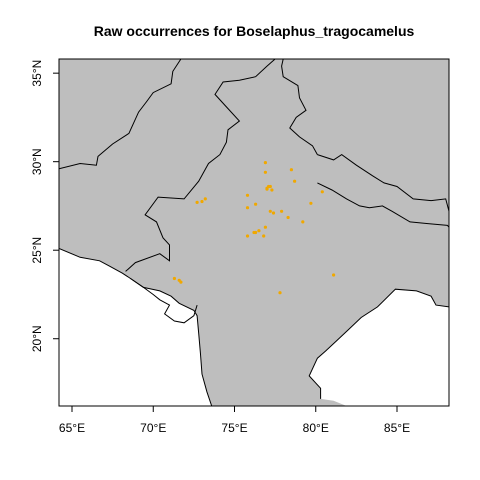 This screenshot has width=480, height=480. Describe the element at coordinates (153, 428) in the screenshot. I see `x-tick-label: 70°E` at that location.